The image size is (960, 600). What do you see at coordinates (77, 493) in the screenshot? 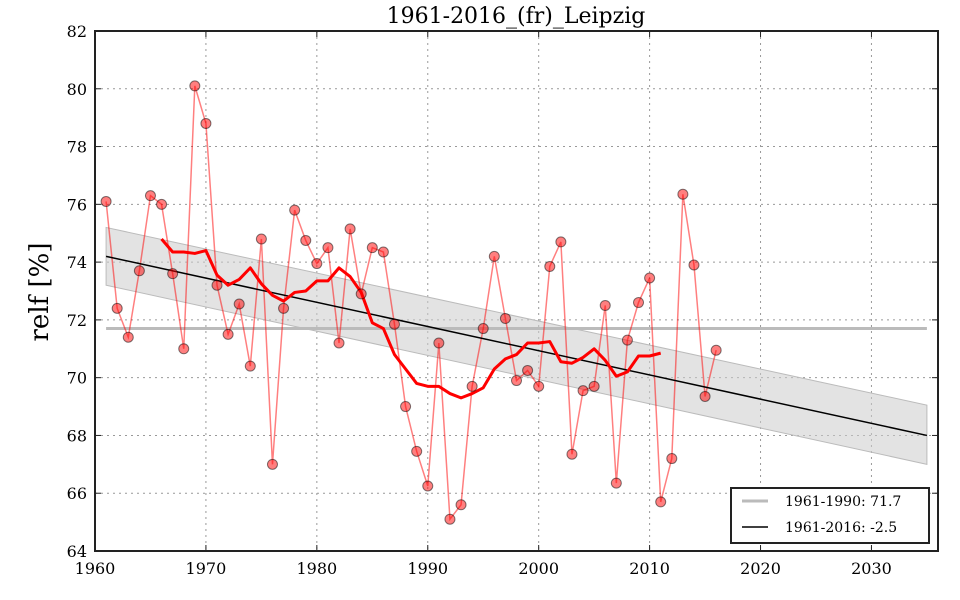
I see `y-tick-label: 66` at bounding box center [77, 493].